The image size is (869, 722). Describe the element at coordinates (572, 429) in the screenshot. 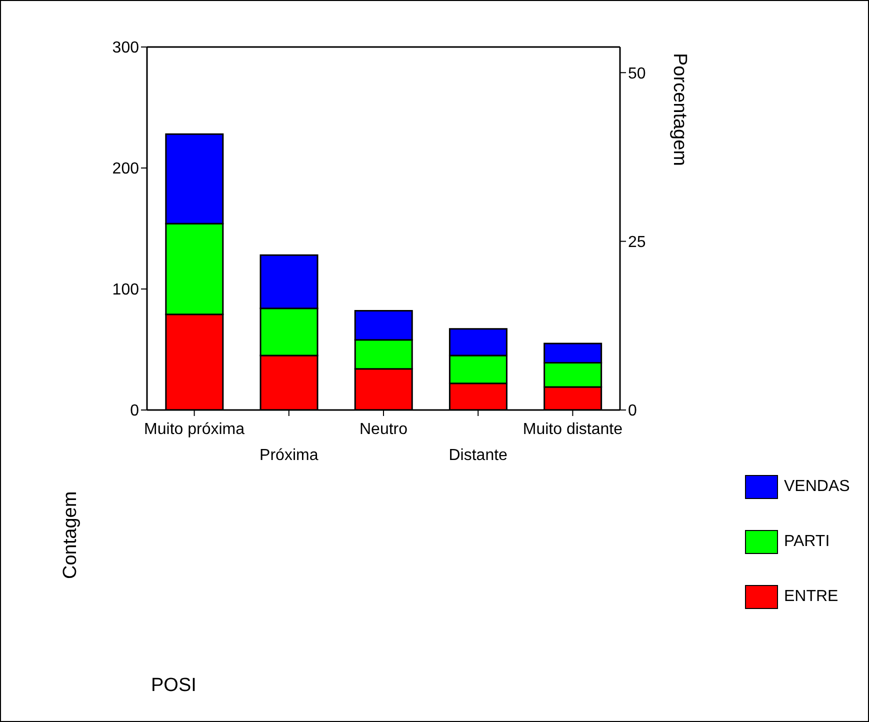

I see `x-tick-label: Muito distante` at that location.